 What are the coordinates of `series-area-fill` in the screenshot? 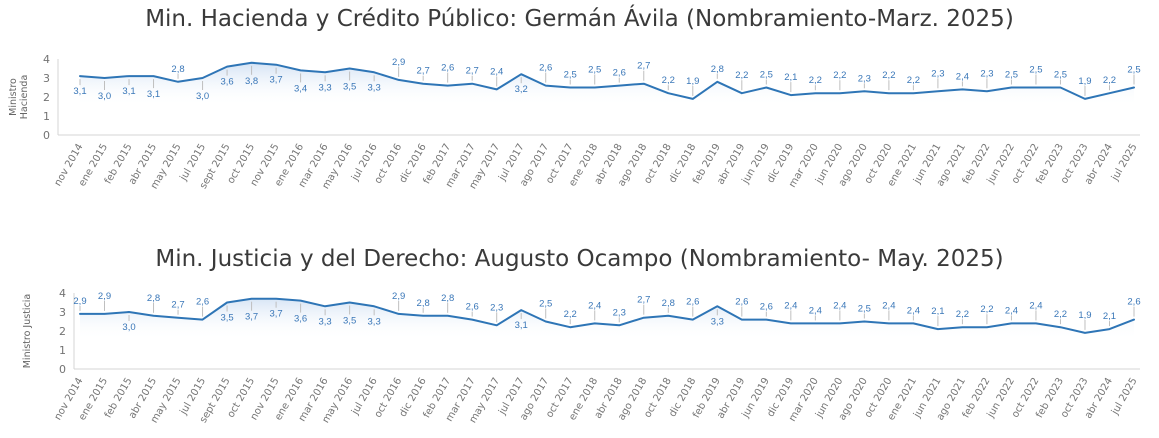 It's located at (607, 333).